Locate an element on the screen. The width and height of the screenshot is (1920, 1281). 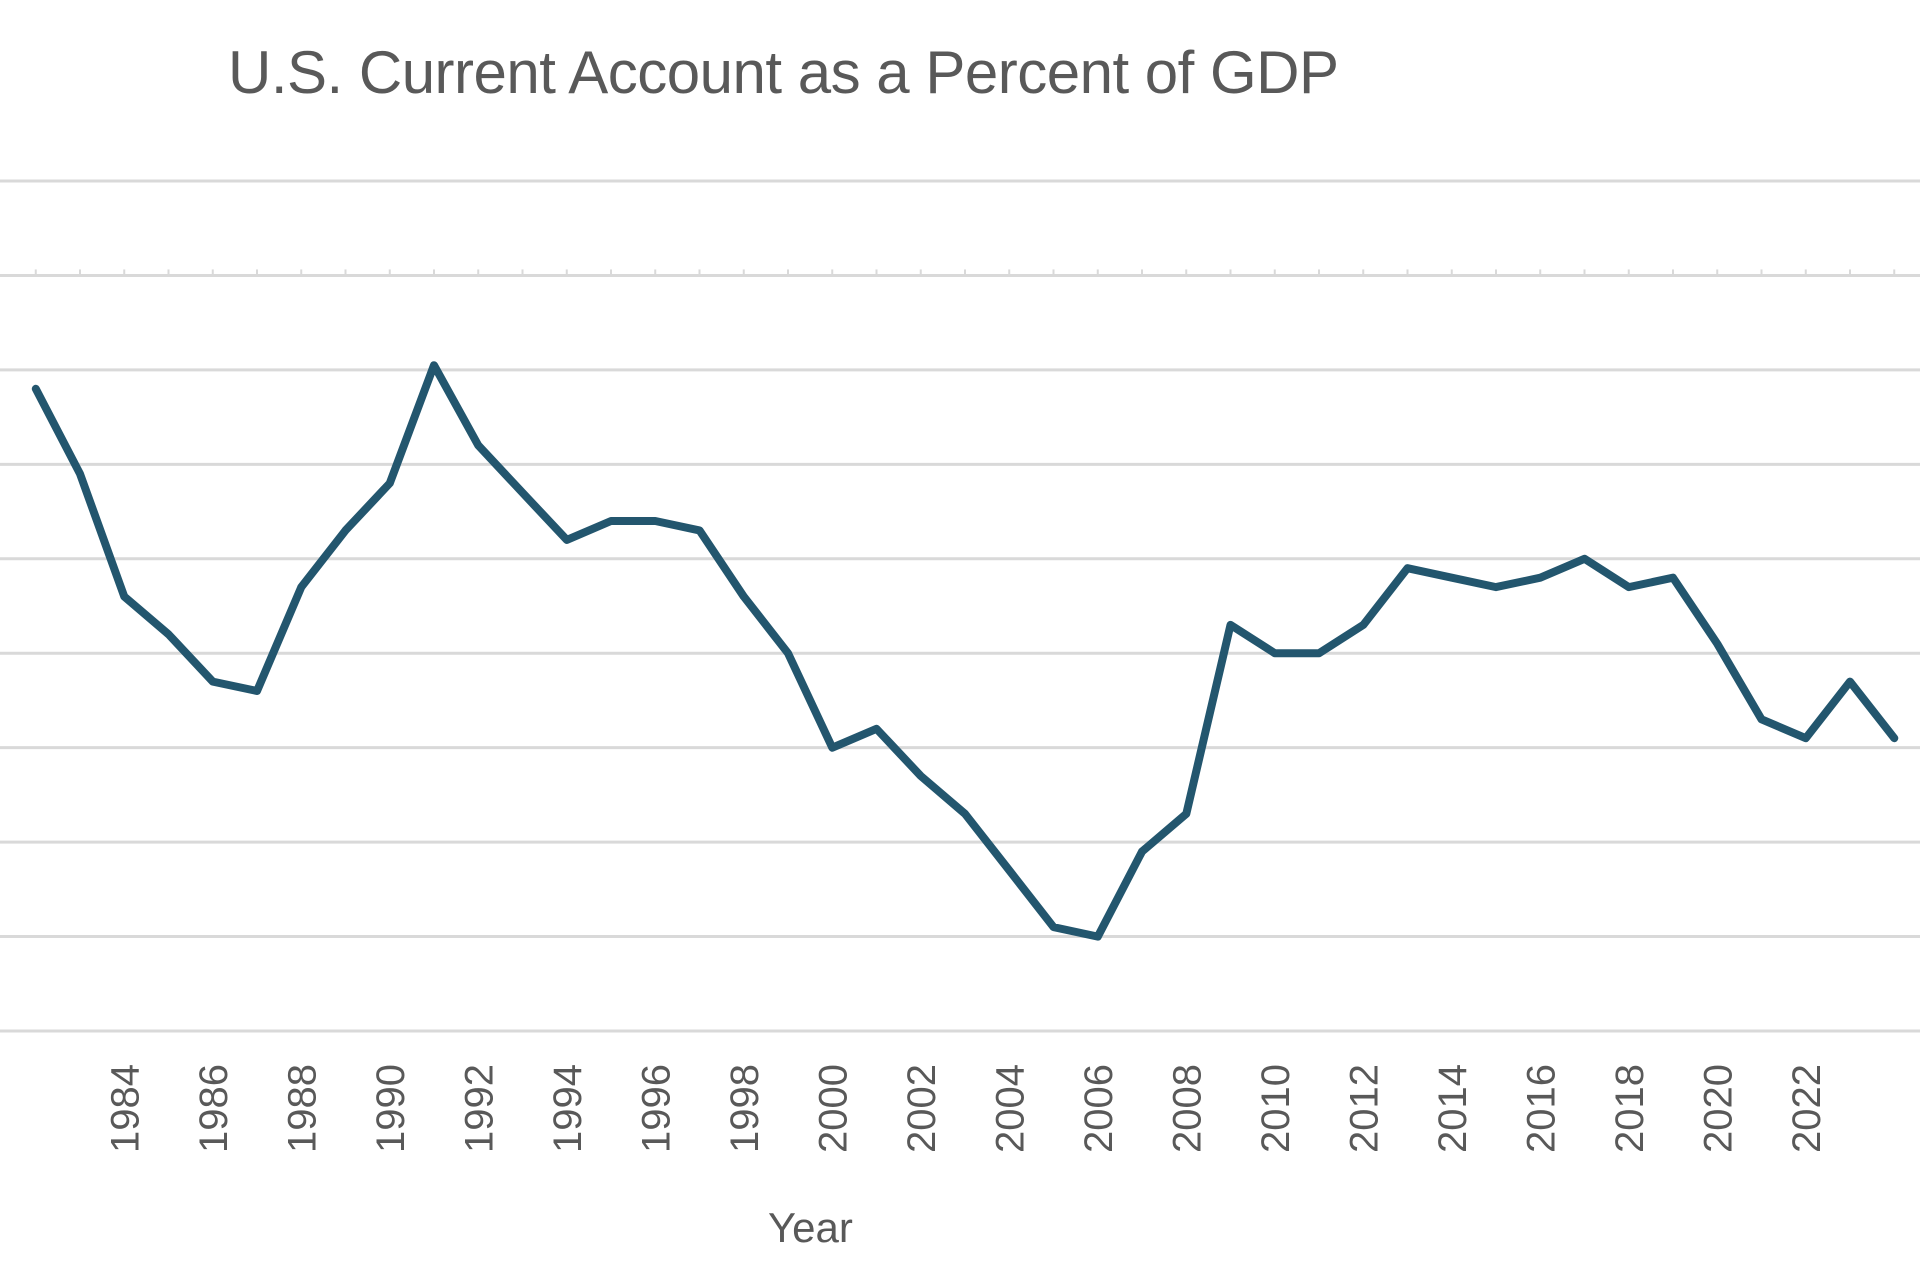
x-tick-label: 2000 is located at coordinates (833, 1108).